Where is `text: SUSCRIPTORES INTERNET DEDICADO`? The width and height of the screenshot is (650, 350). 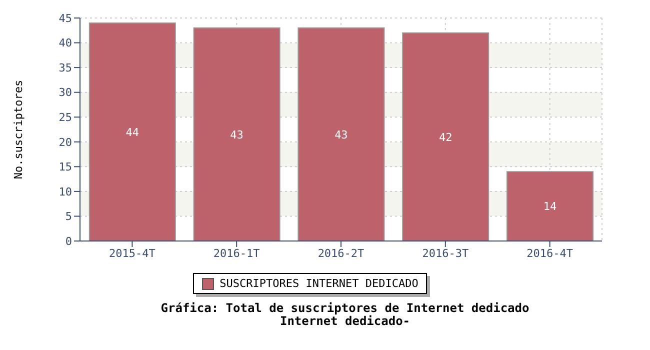 text: SUSCRIPTORES INTERNET DEDICADO is located at coordinates (319, 283).